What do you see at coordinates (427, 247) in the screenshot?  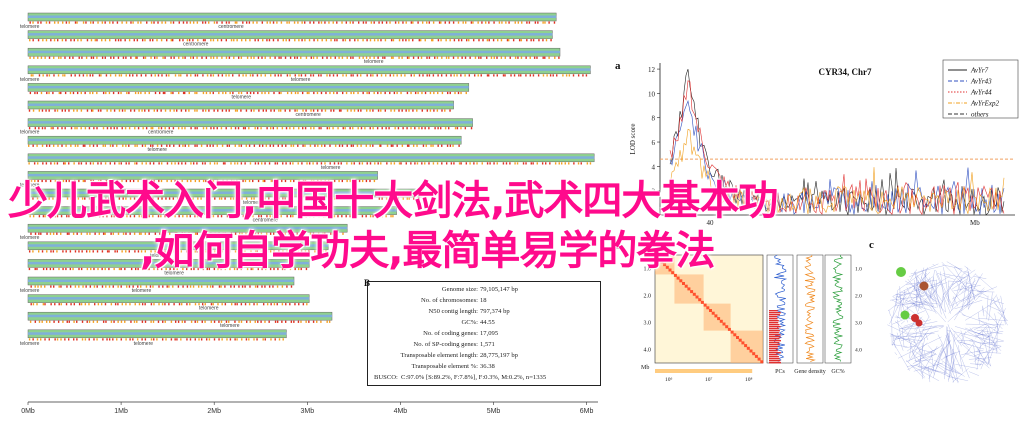 I see `headline-line-2: ,如何自学功夫,最简单易学的拳法` at bounding box center [427, 247].